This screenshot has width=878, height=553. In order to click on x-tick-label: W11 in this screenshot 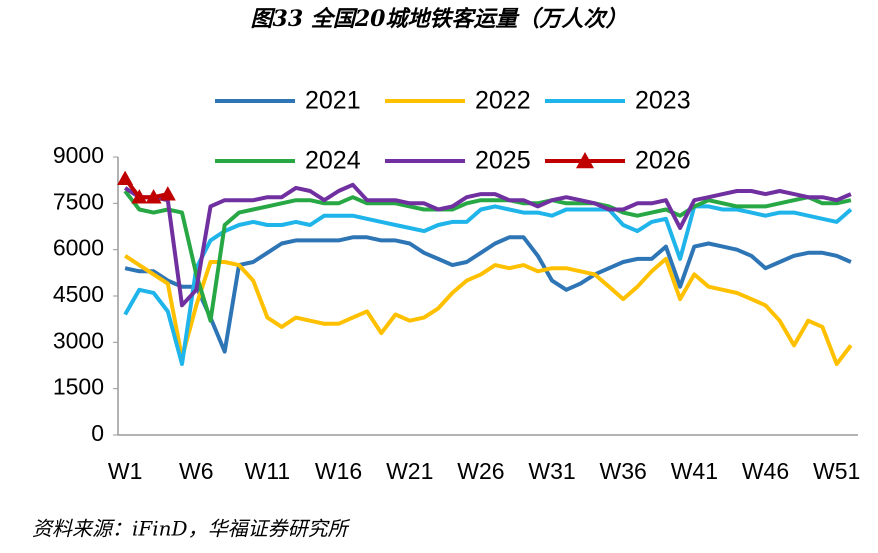, I will do `click(268, 471)`.